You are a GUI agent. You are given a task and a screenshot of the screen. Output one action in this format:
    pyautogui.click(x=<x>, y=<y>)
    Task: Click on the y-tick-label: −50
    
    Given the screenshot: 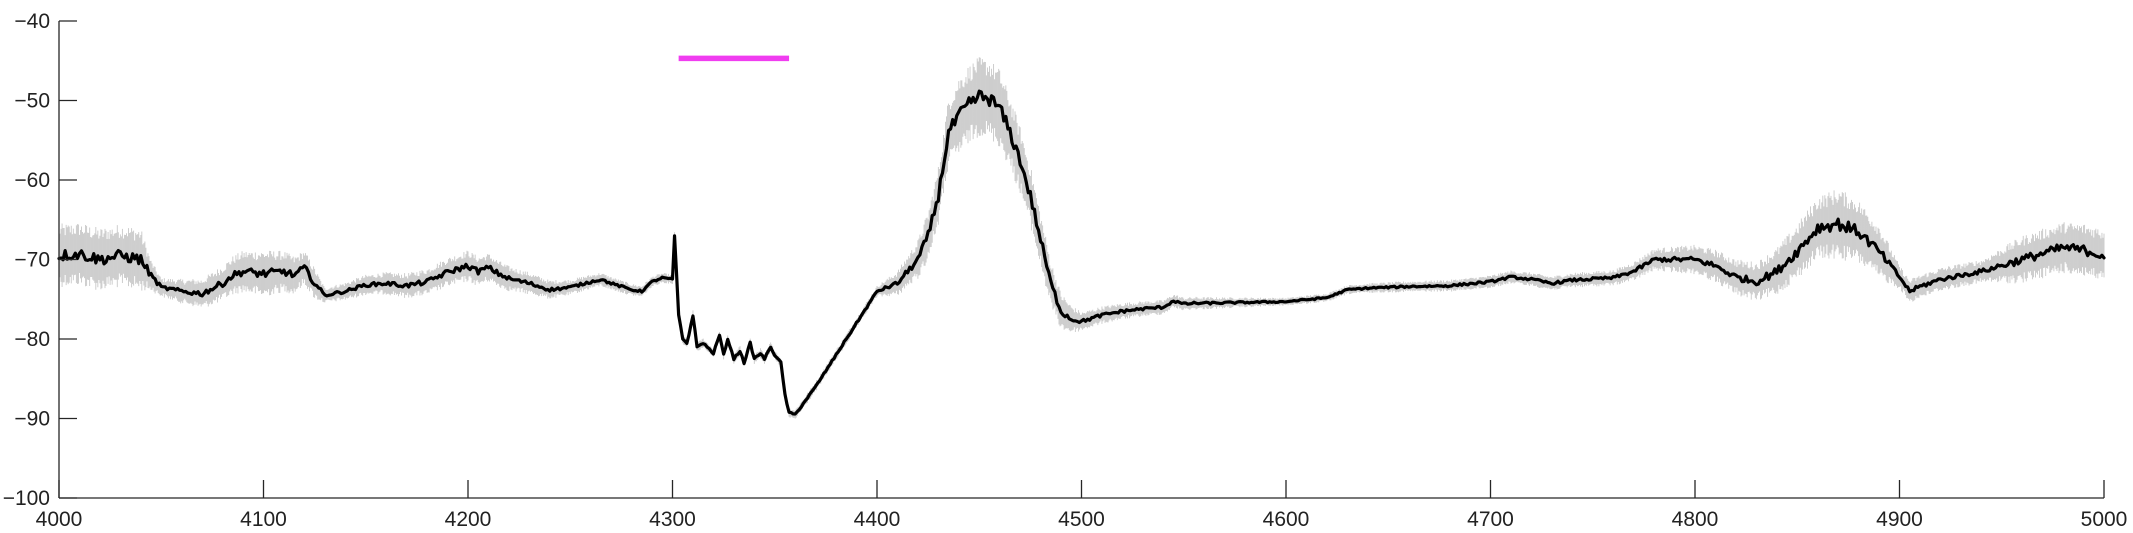 What is the action you would take?
    pyautogui.click(x=32, y=101)
    